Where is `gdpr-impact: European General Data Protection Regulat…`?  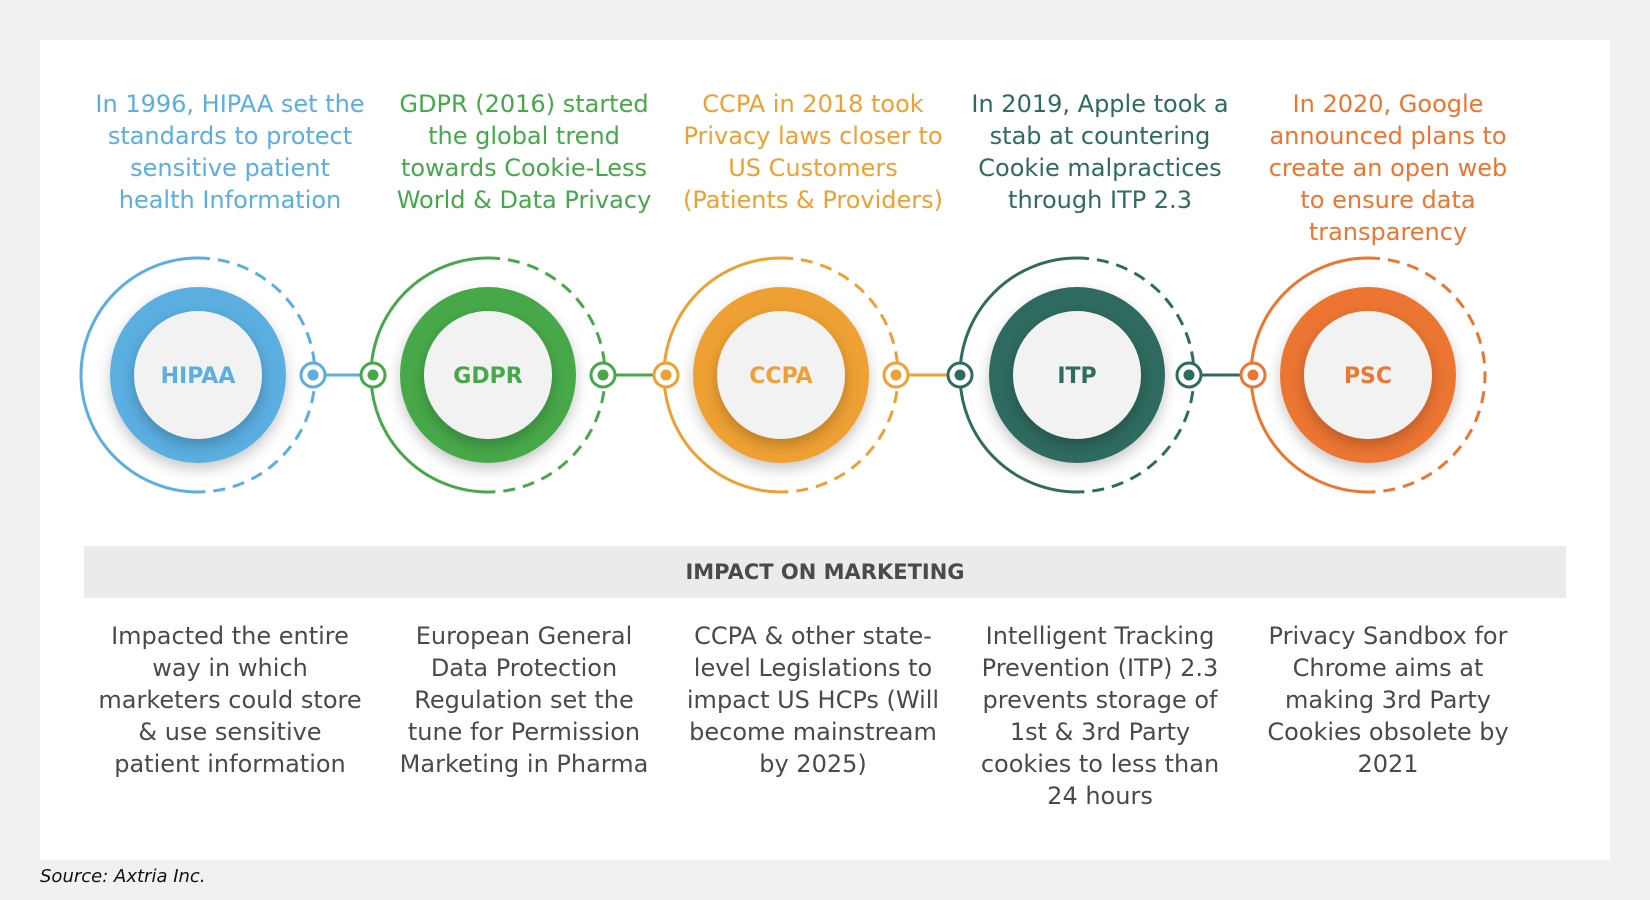
gdpr-impact: European General Data Protection Regulat… is located at coordinates (524, 700).